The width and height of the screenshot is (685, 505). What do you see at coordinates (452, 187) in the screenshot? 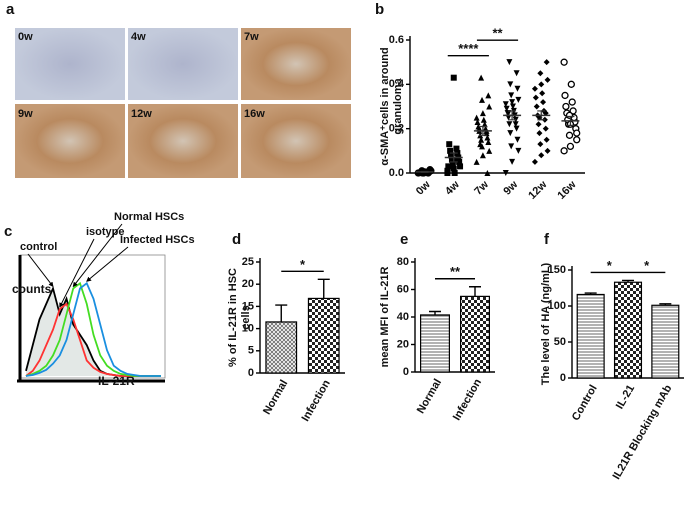
I see `x-tick-label: 4w` at bounding box center [452, 187].